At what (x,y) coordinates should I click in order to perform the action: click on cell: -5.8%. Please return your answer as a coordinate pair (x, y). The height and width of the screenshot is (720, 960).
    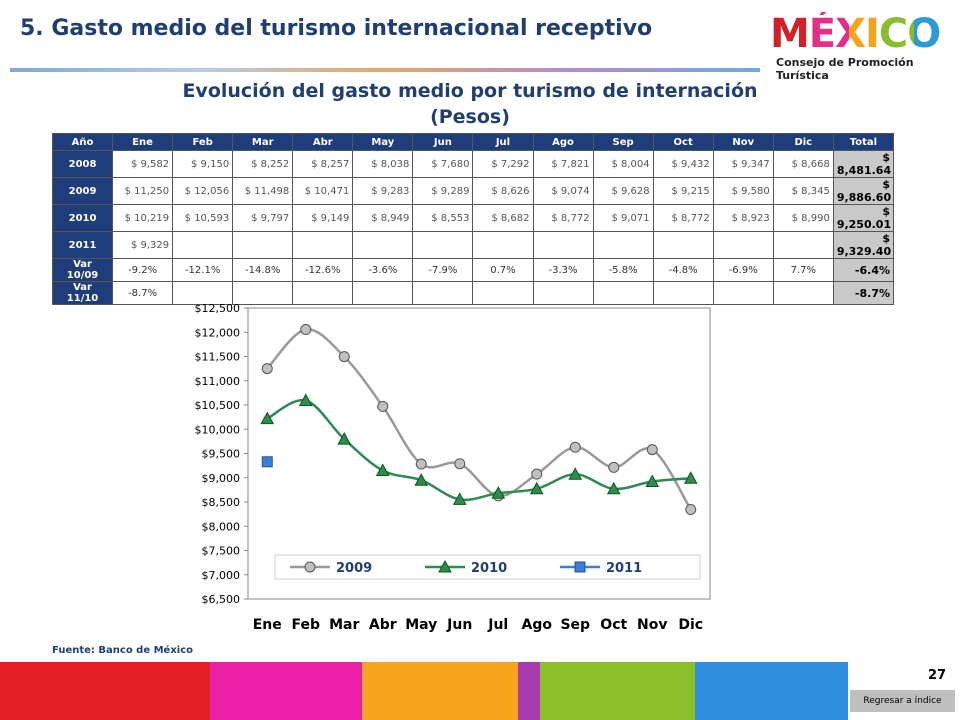
    Looking at the image, I should click on (623, 270).